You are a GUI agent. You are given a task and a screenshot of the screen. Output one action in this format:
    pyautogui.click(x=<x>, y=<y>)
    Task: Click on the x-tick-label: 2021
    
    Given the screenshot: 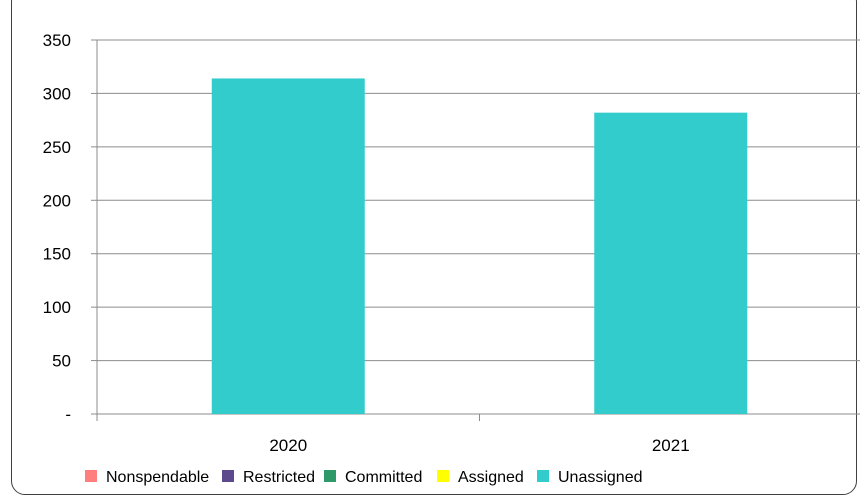 What is the action you would take?
    pyautogui.click(x=671, y=445)
    